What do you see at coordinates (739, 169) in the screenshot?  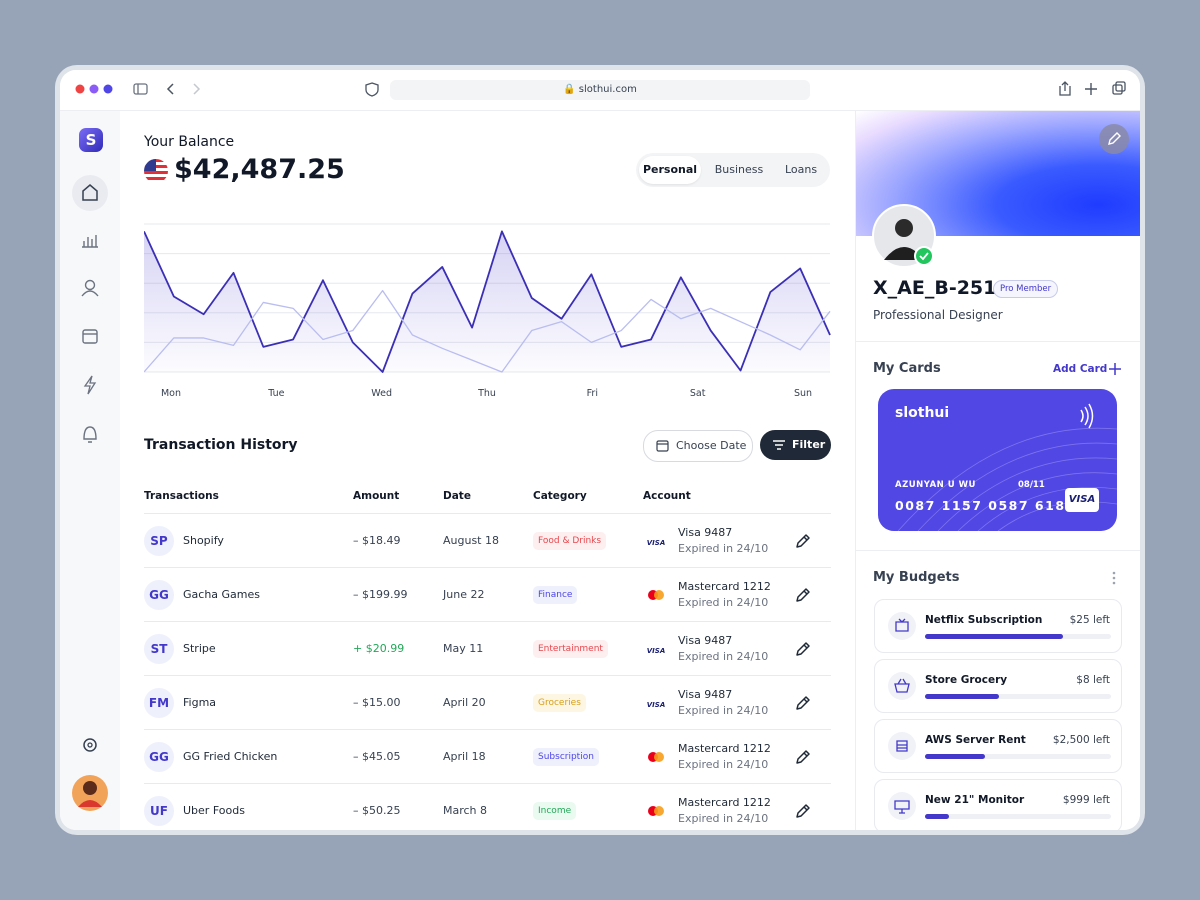 I see `tab: Business` at bounding box center [739, 169].